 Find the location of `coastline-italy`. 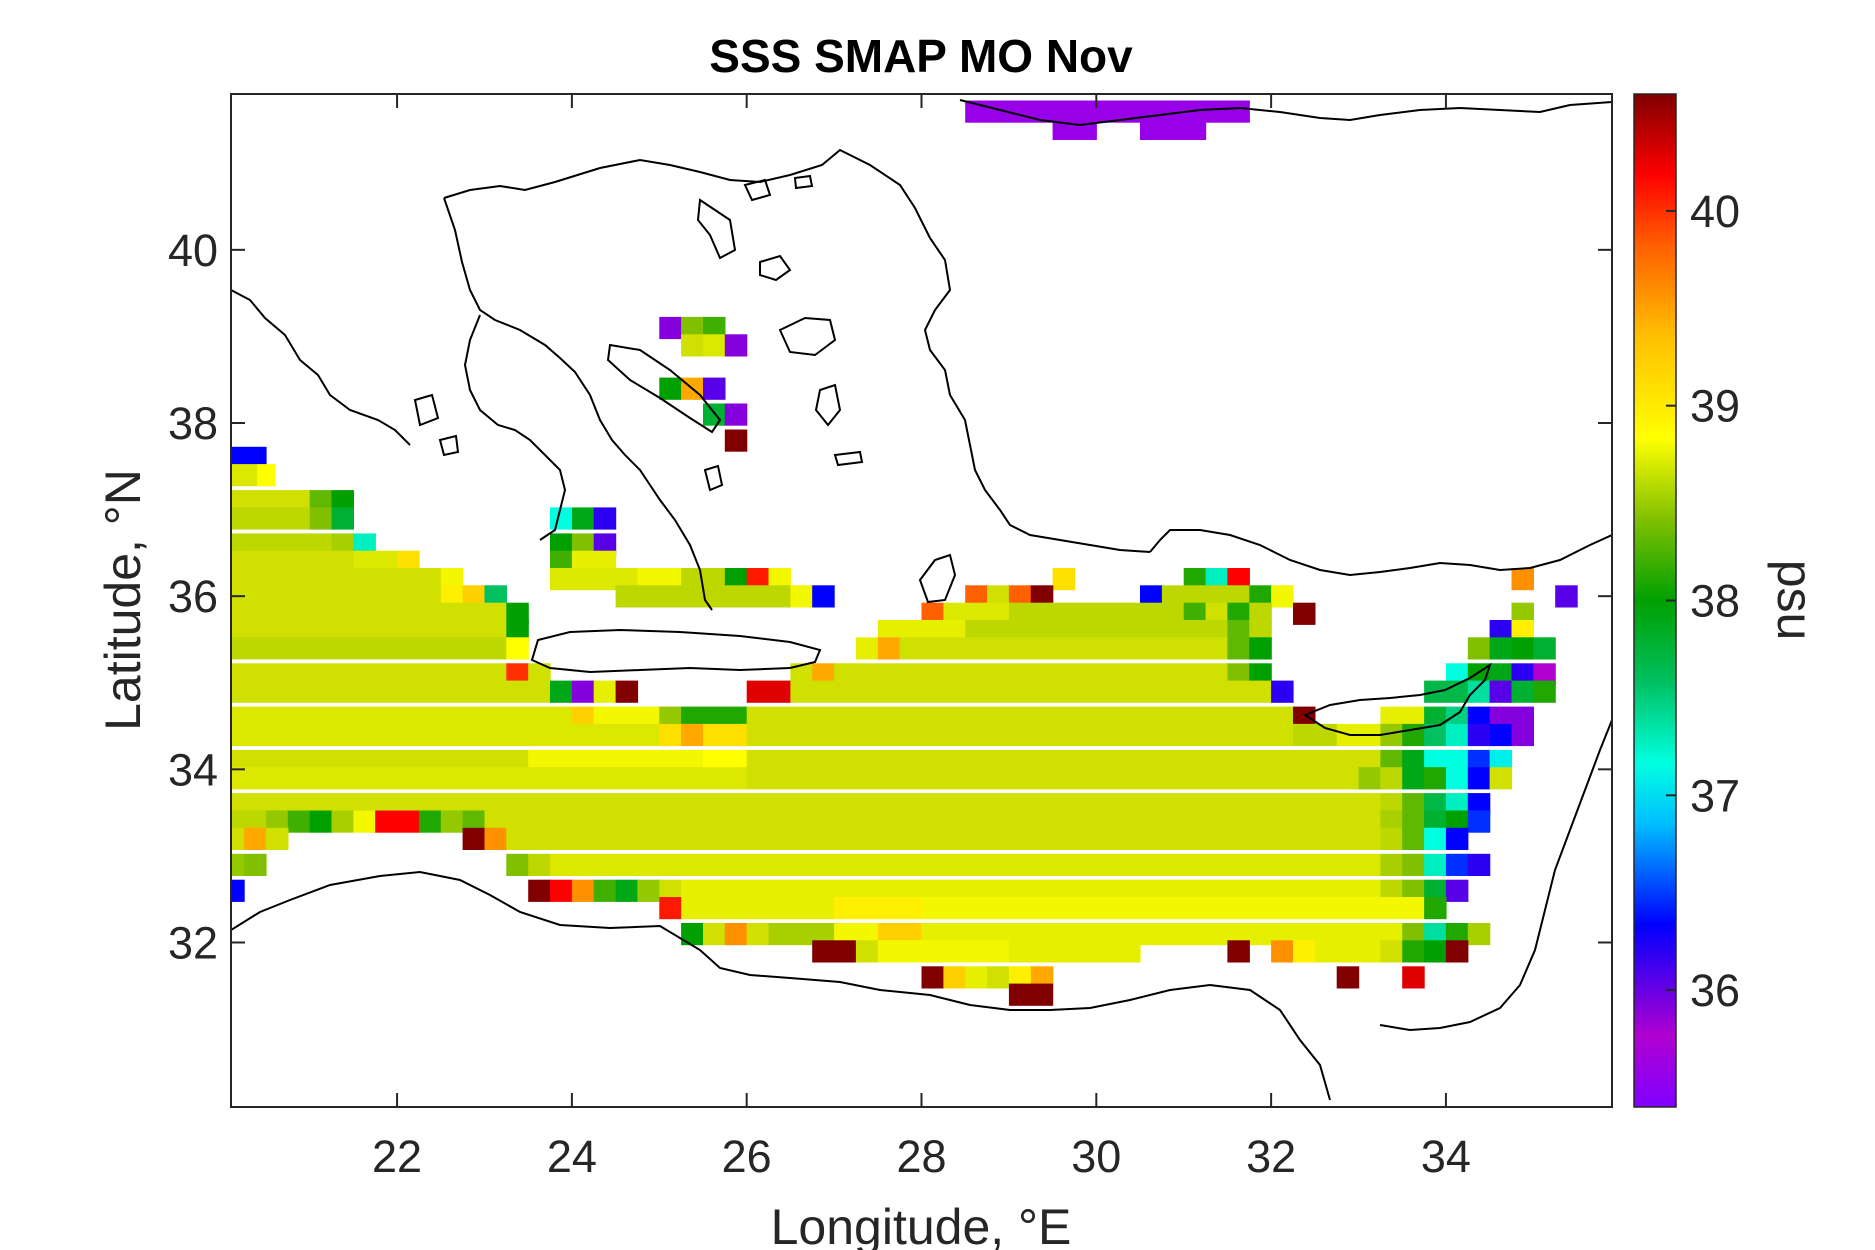

coastline-italy is located at coordinates (321, 367).